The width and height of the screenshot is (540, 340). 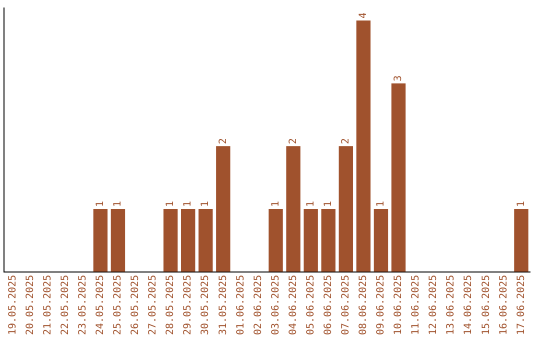 What do you see at coordinates (223, 305) in the screenshot?
I see `x-tick-label: 31.05.2025` at bounding box center [223, 305].